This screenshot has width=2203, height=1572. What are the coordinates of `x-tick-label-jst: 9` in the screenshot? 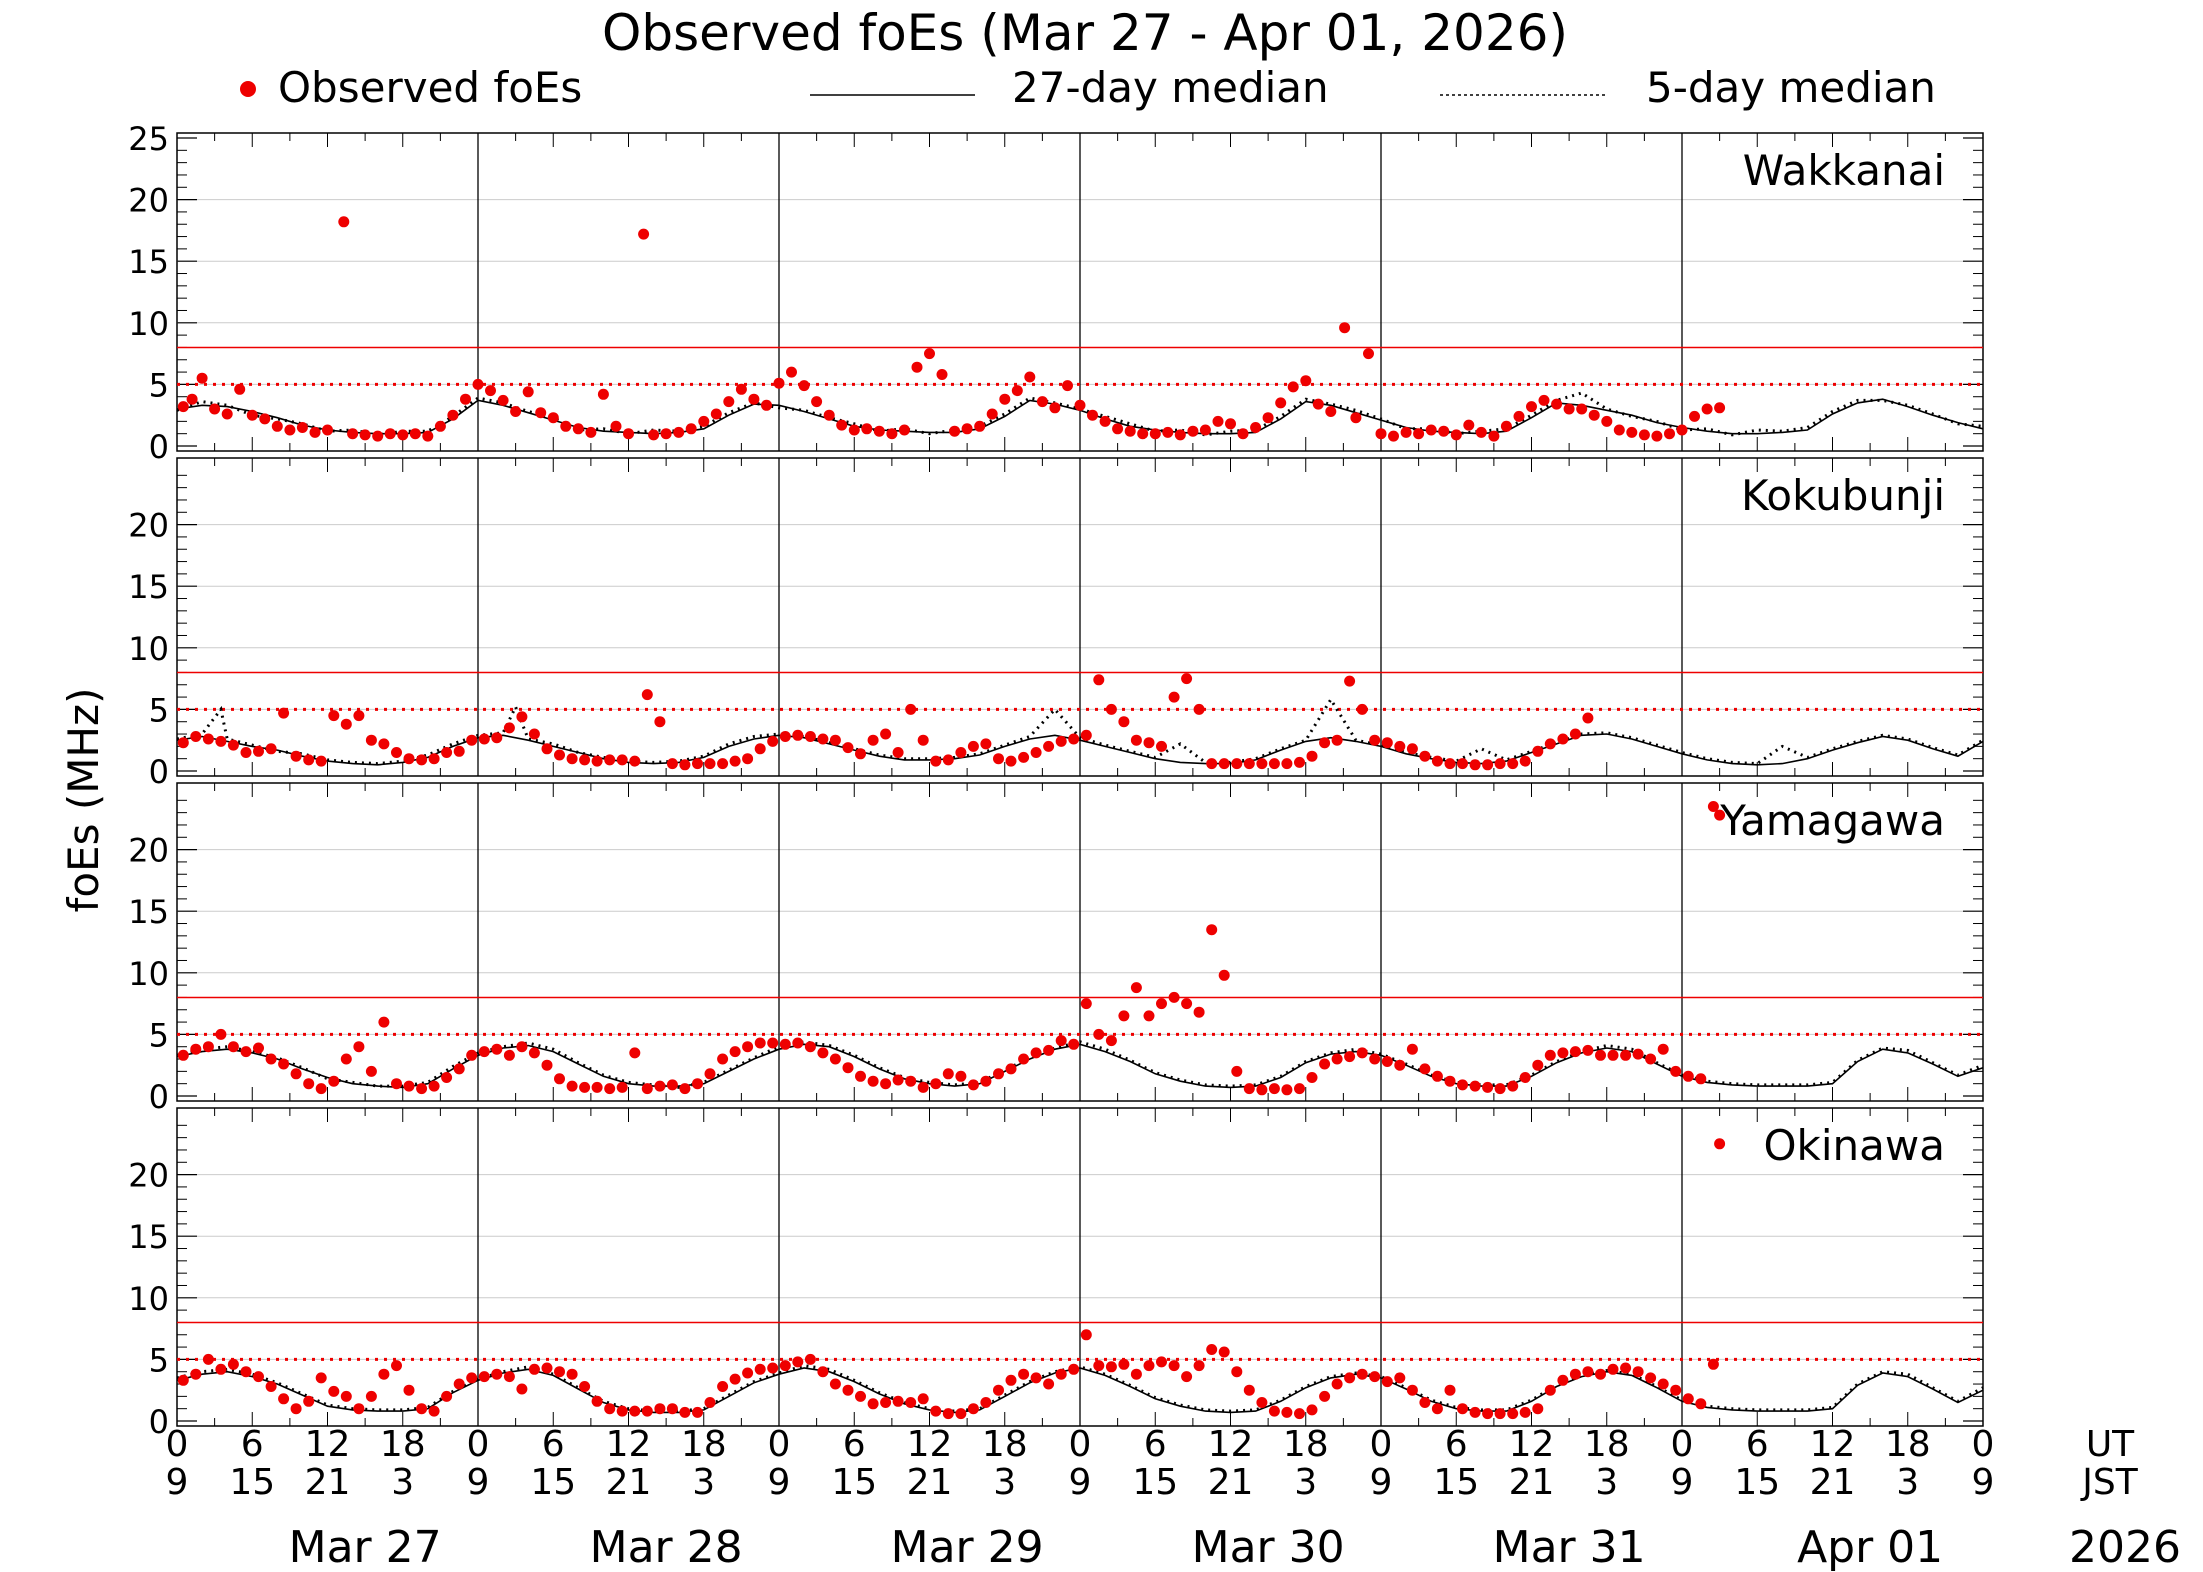 It's located at (1983, 1482).